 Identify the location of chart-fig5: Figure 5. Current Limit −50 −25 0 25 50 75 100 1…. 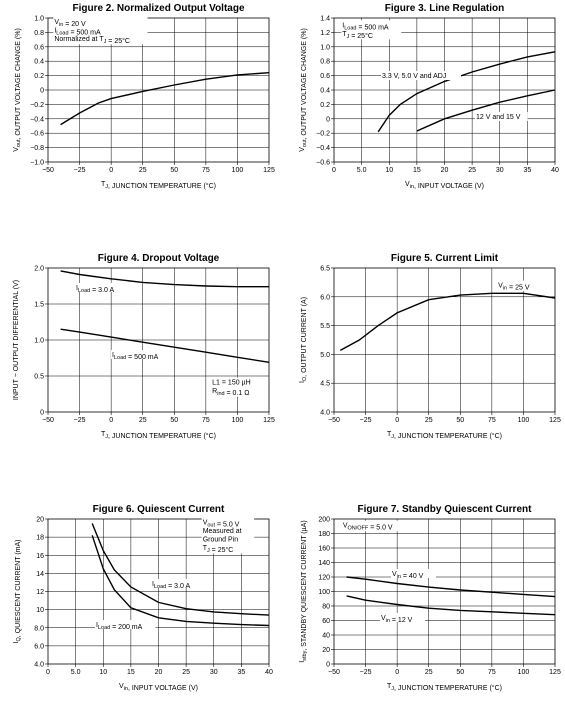
(430, 346).